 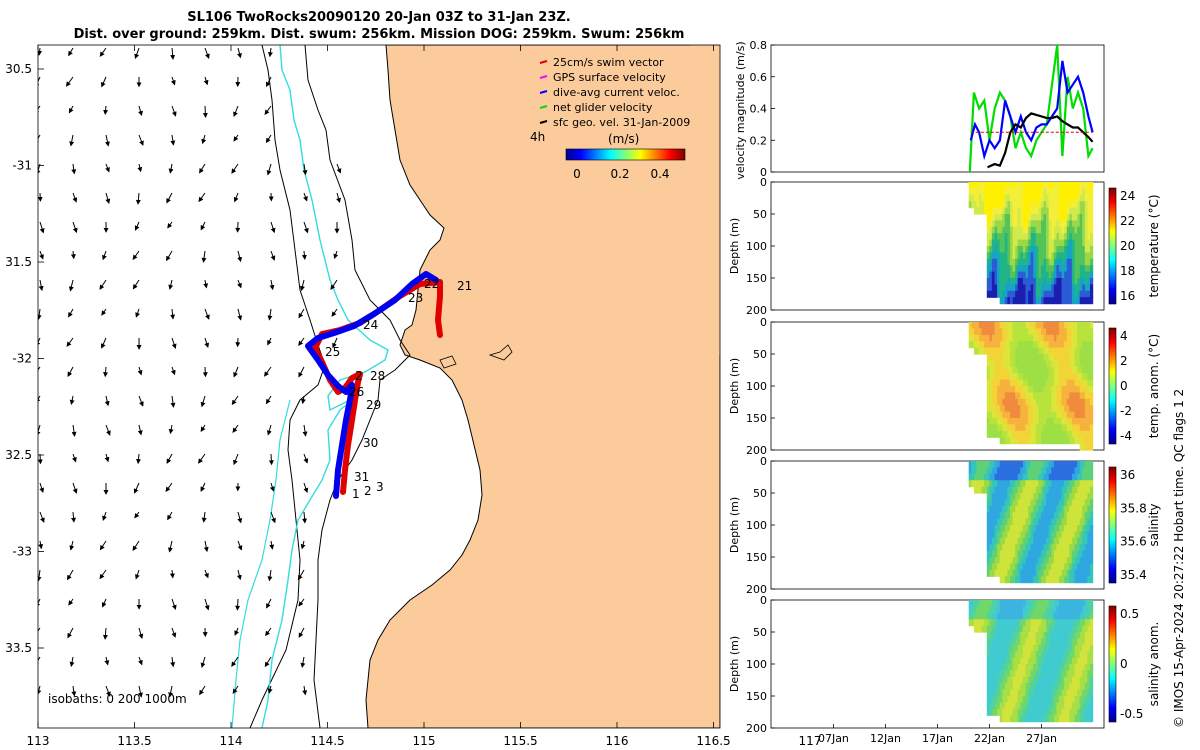 What do you see at coordinates (1133, 508) in the screenshot?
I see `colorbar-tick-label: 35.8` at bounding box center [1133, 508].